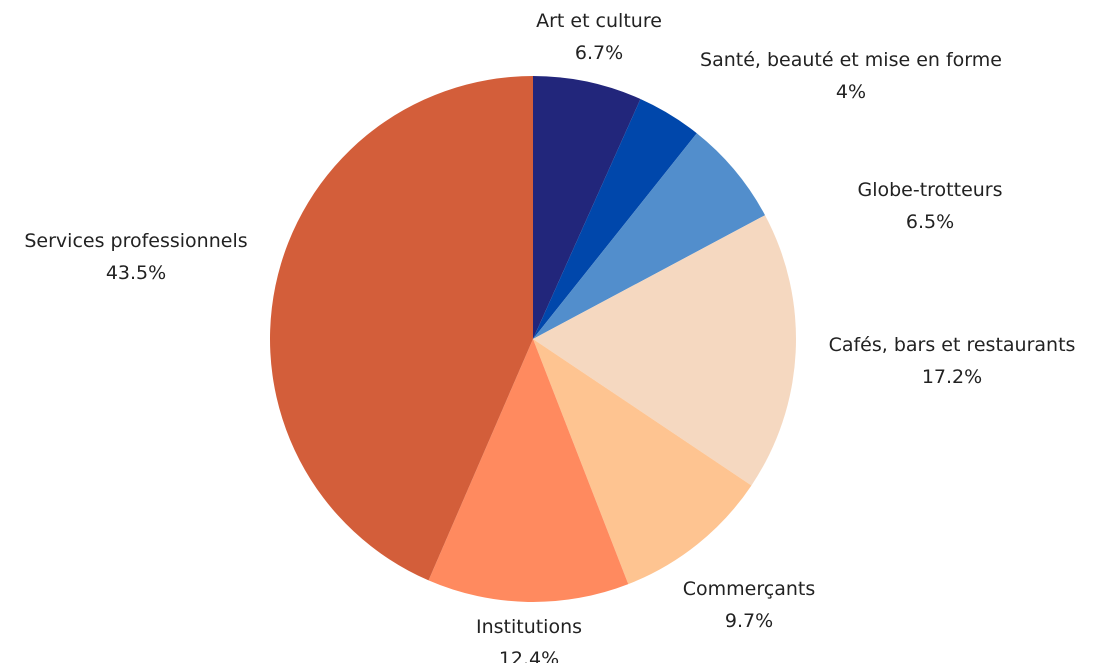 Image resolution: width=1102 pixels, height=663 pixels. What do you see at coordinates (952, 345) in the screenshot?
I see `slice-label-cafes-bars-et-restaurants: Cafés, bars et restaurants` at bounding box center [952, 345].